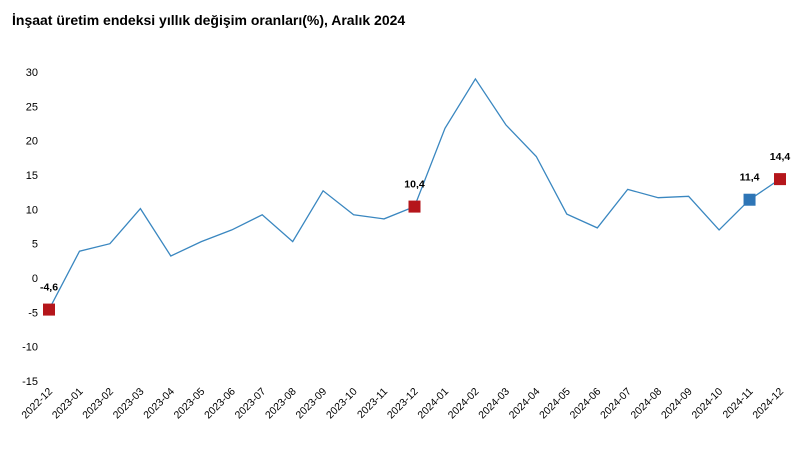  I want to click on y-tick-label: 10, so click(32, 210).